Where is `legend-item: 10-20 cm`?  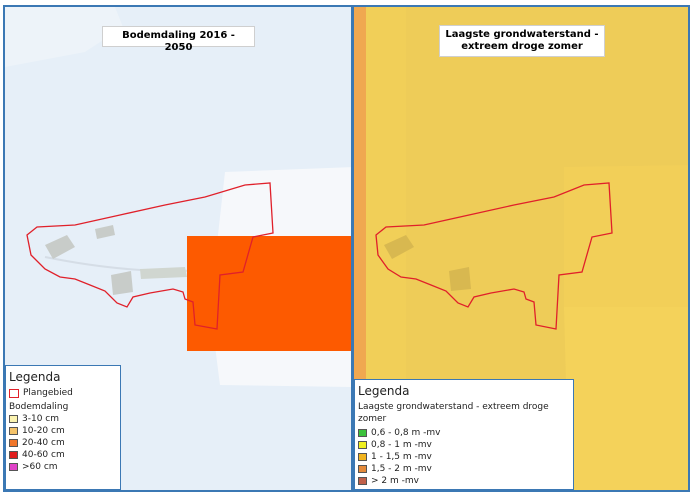
legend-item: 10-20 cm is located at coordinates (63, 431).